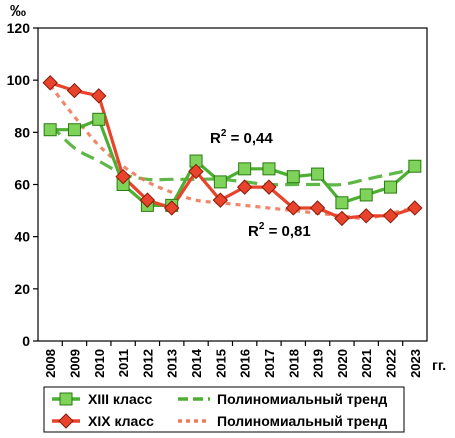  What do you see at coordinates (366, 195) in the screenshot?
I see `marker-xiii-2021` at bounding box center [366, 195].